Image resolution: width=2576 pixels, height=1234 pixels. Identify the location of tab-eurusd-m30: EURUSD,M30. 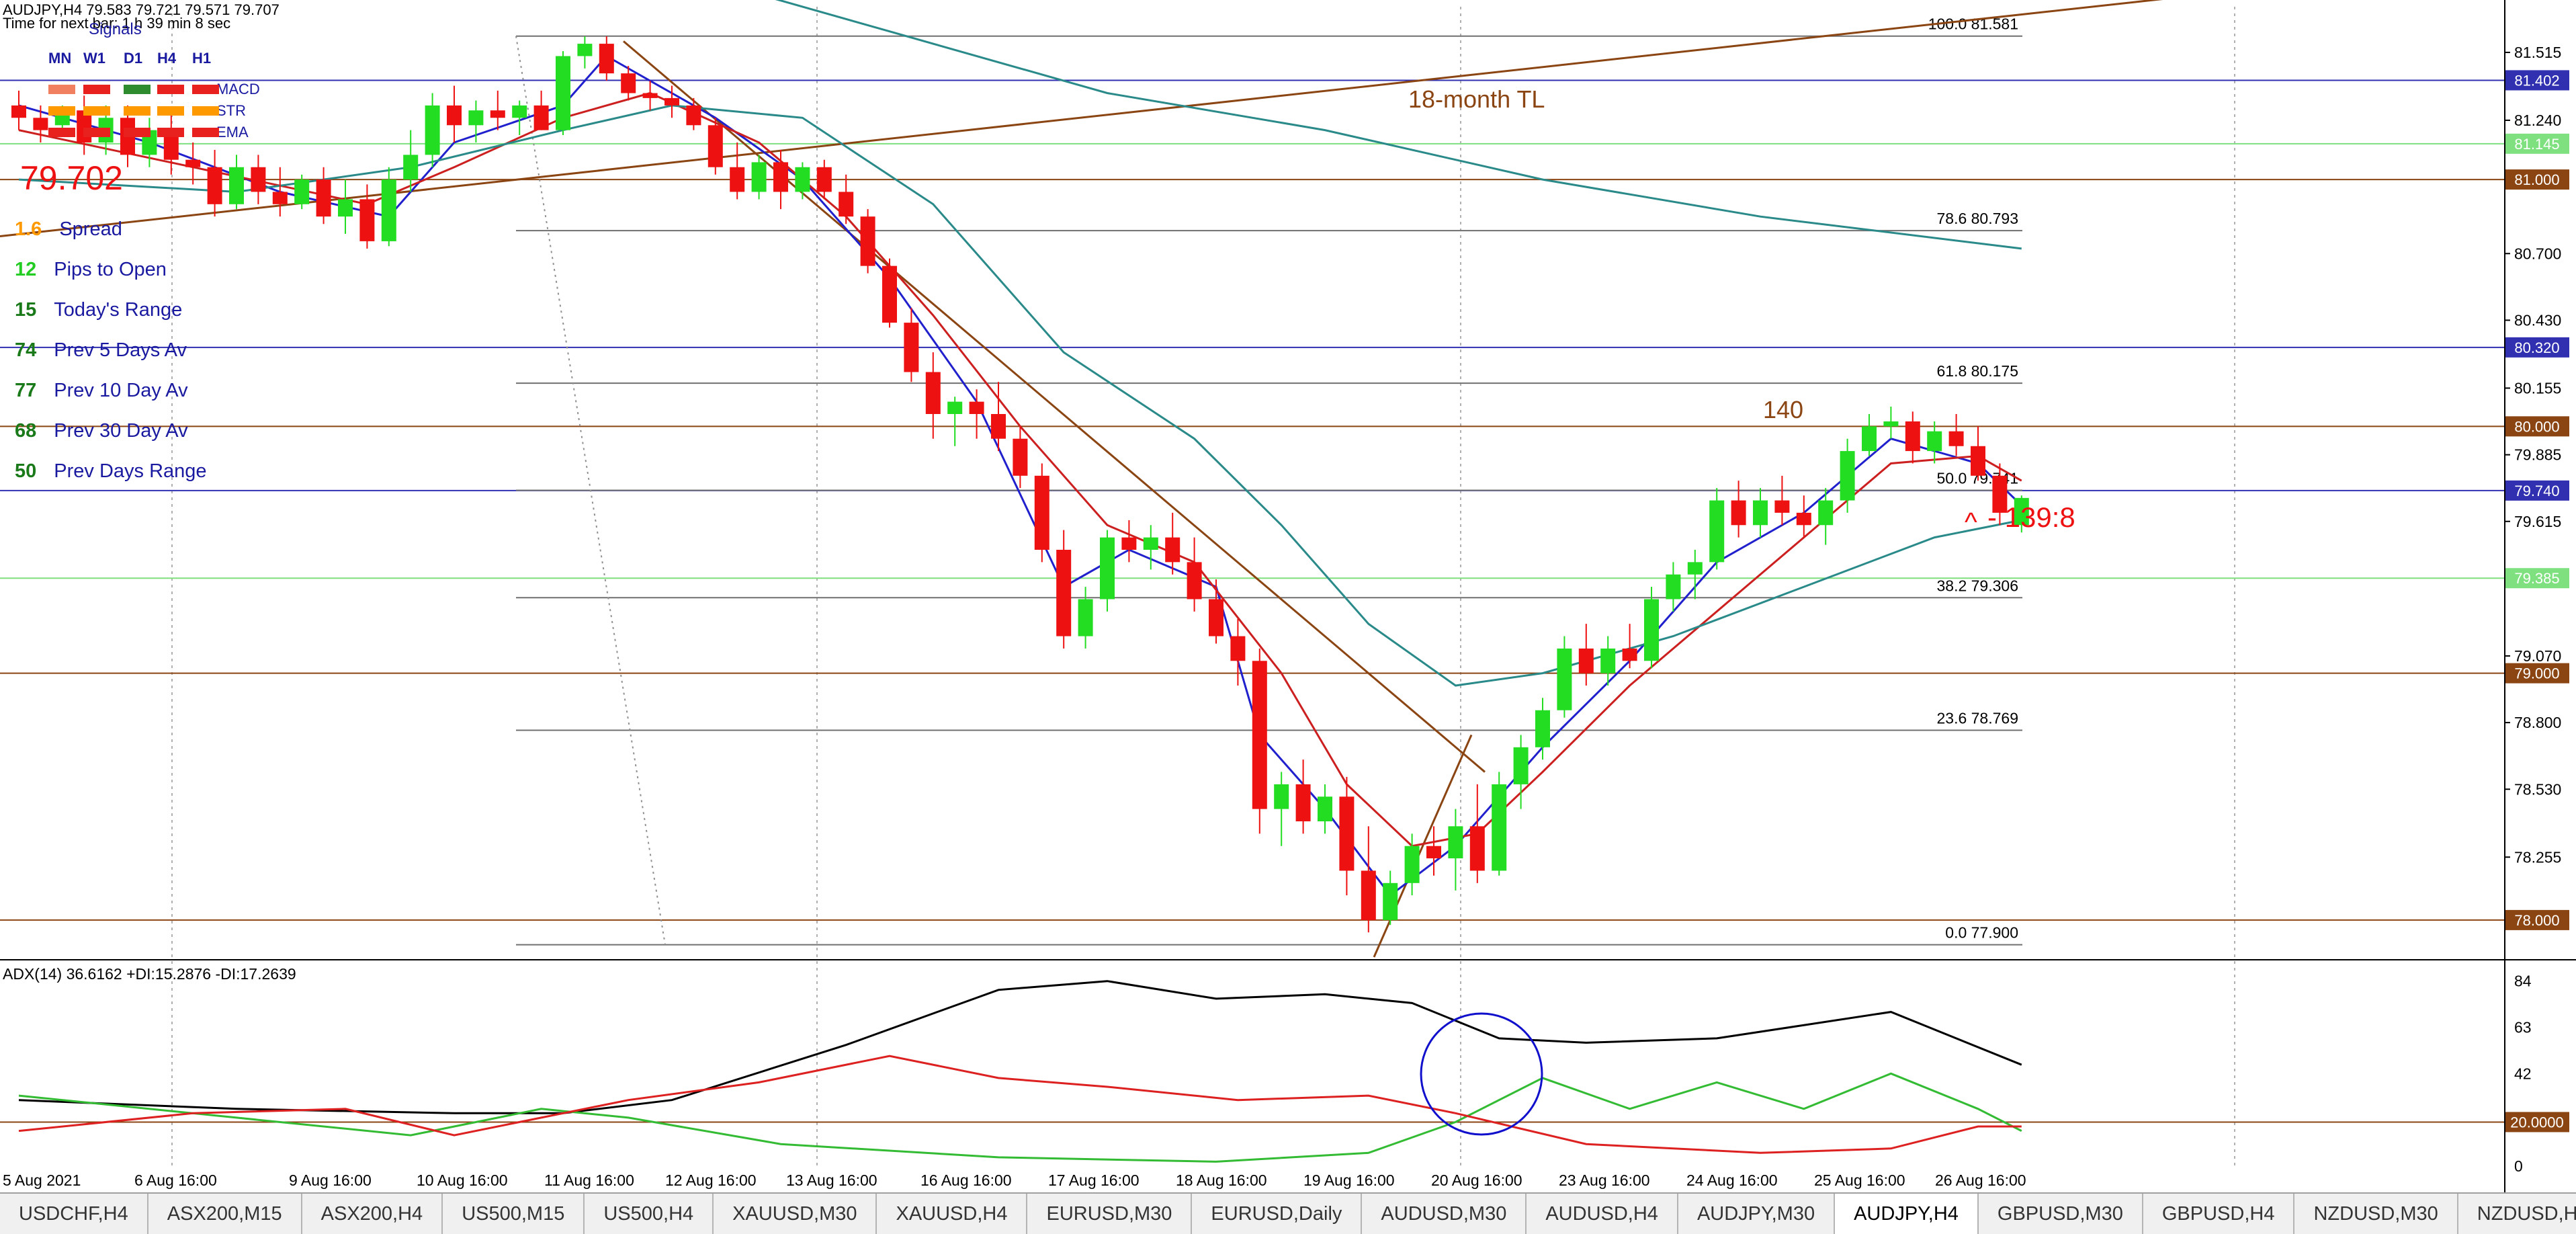
(1110, 1214).